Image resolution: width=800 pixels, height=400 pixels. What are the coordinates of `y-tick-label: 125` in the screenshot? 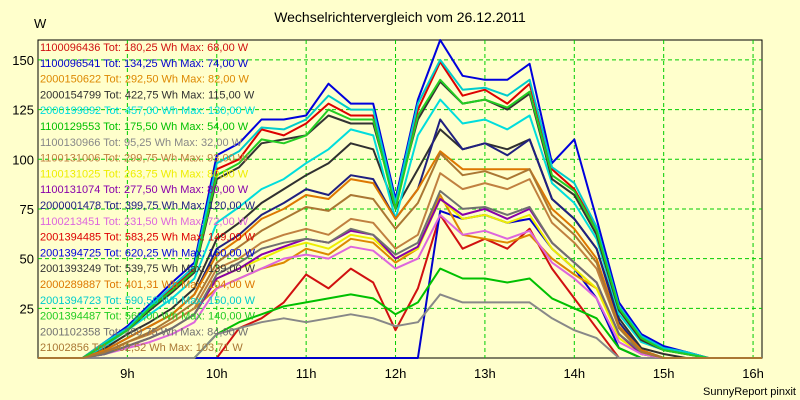 It's located at (23, 110).